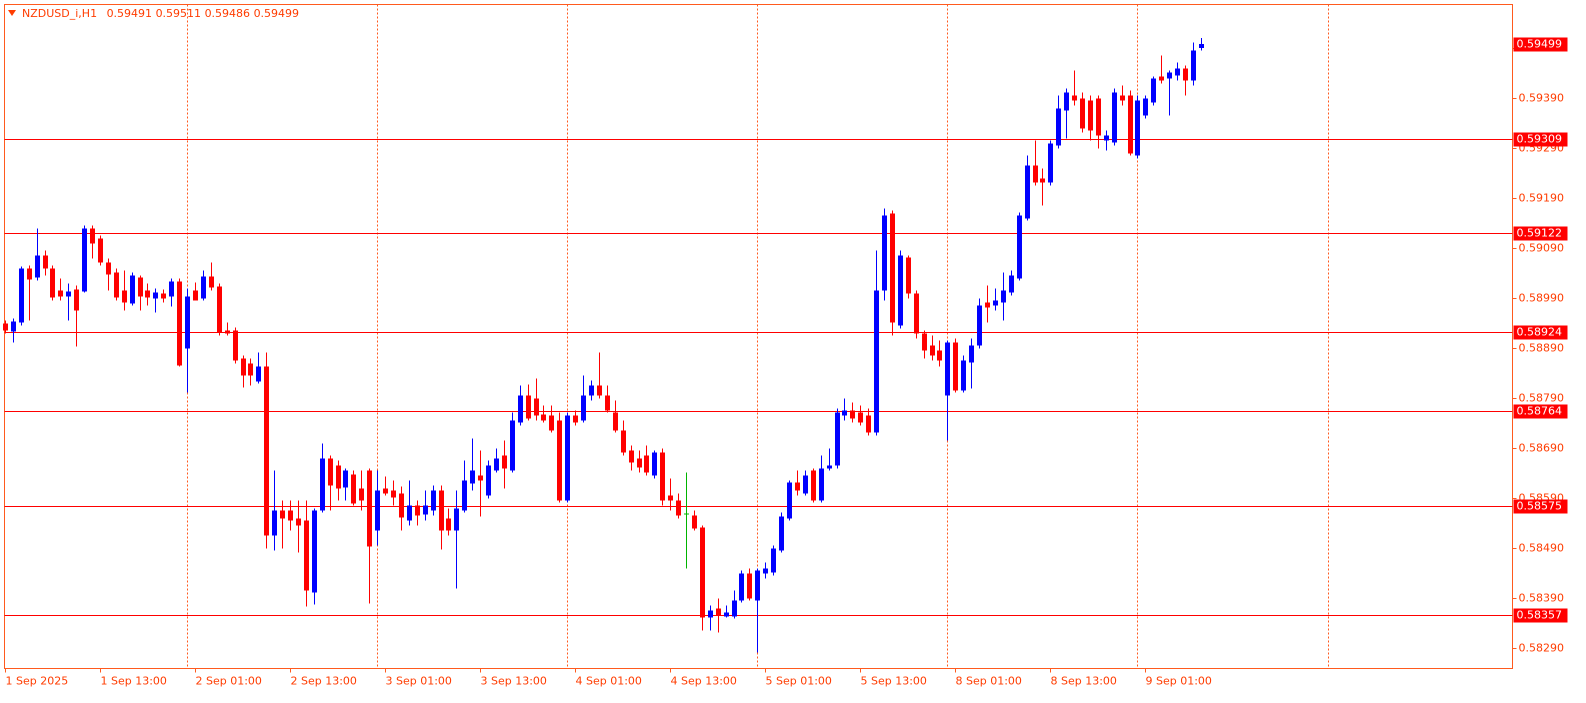 The width and height of the screenshot is (1586, 703). What do you see at coordinates (1084, 681) in the screenshot?
I see `x-tick-label: 8 Sep 13:00` at bounding box center [1084, 681].